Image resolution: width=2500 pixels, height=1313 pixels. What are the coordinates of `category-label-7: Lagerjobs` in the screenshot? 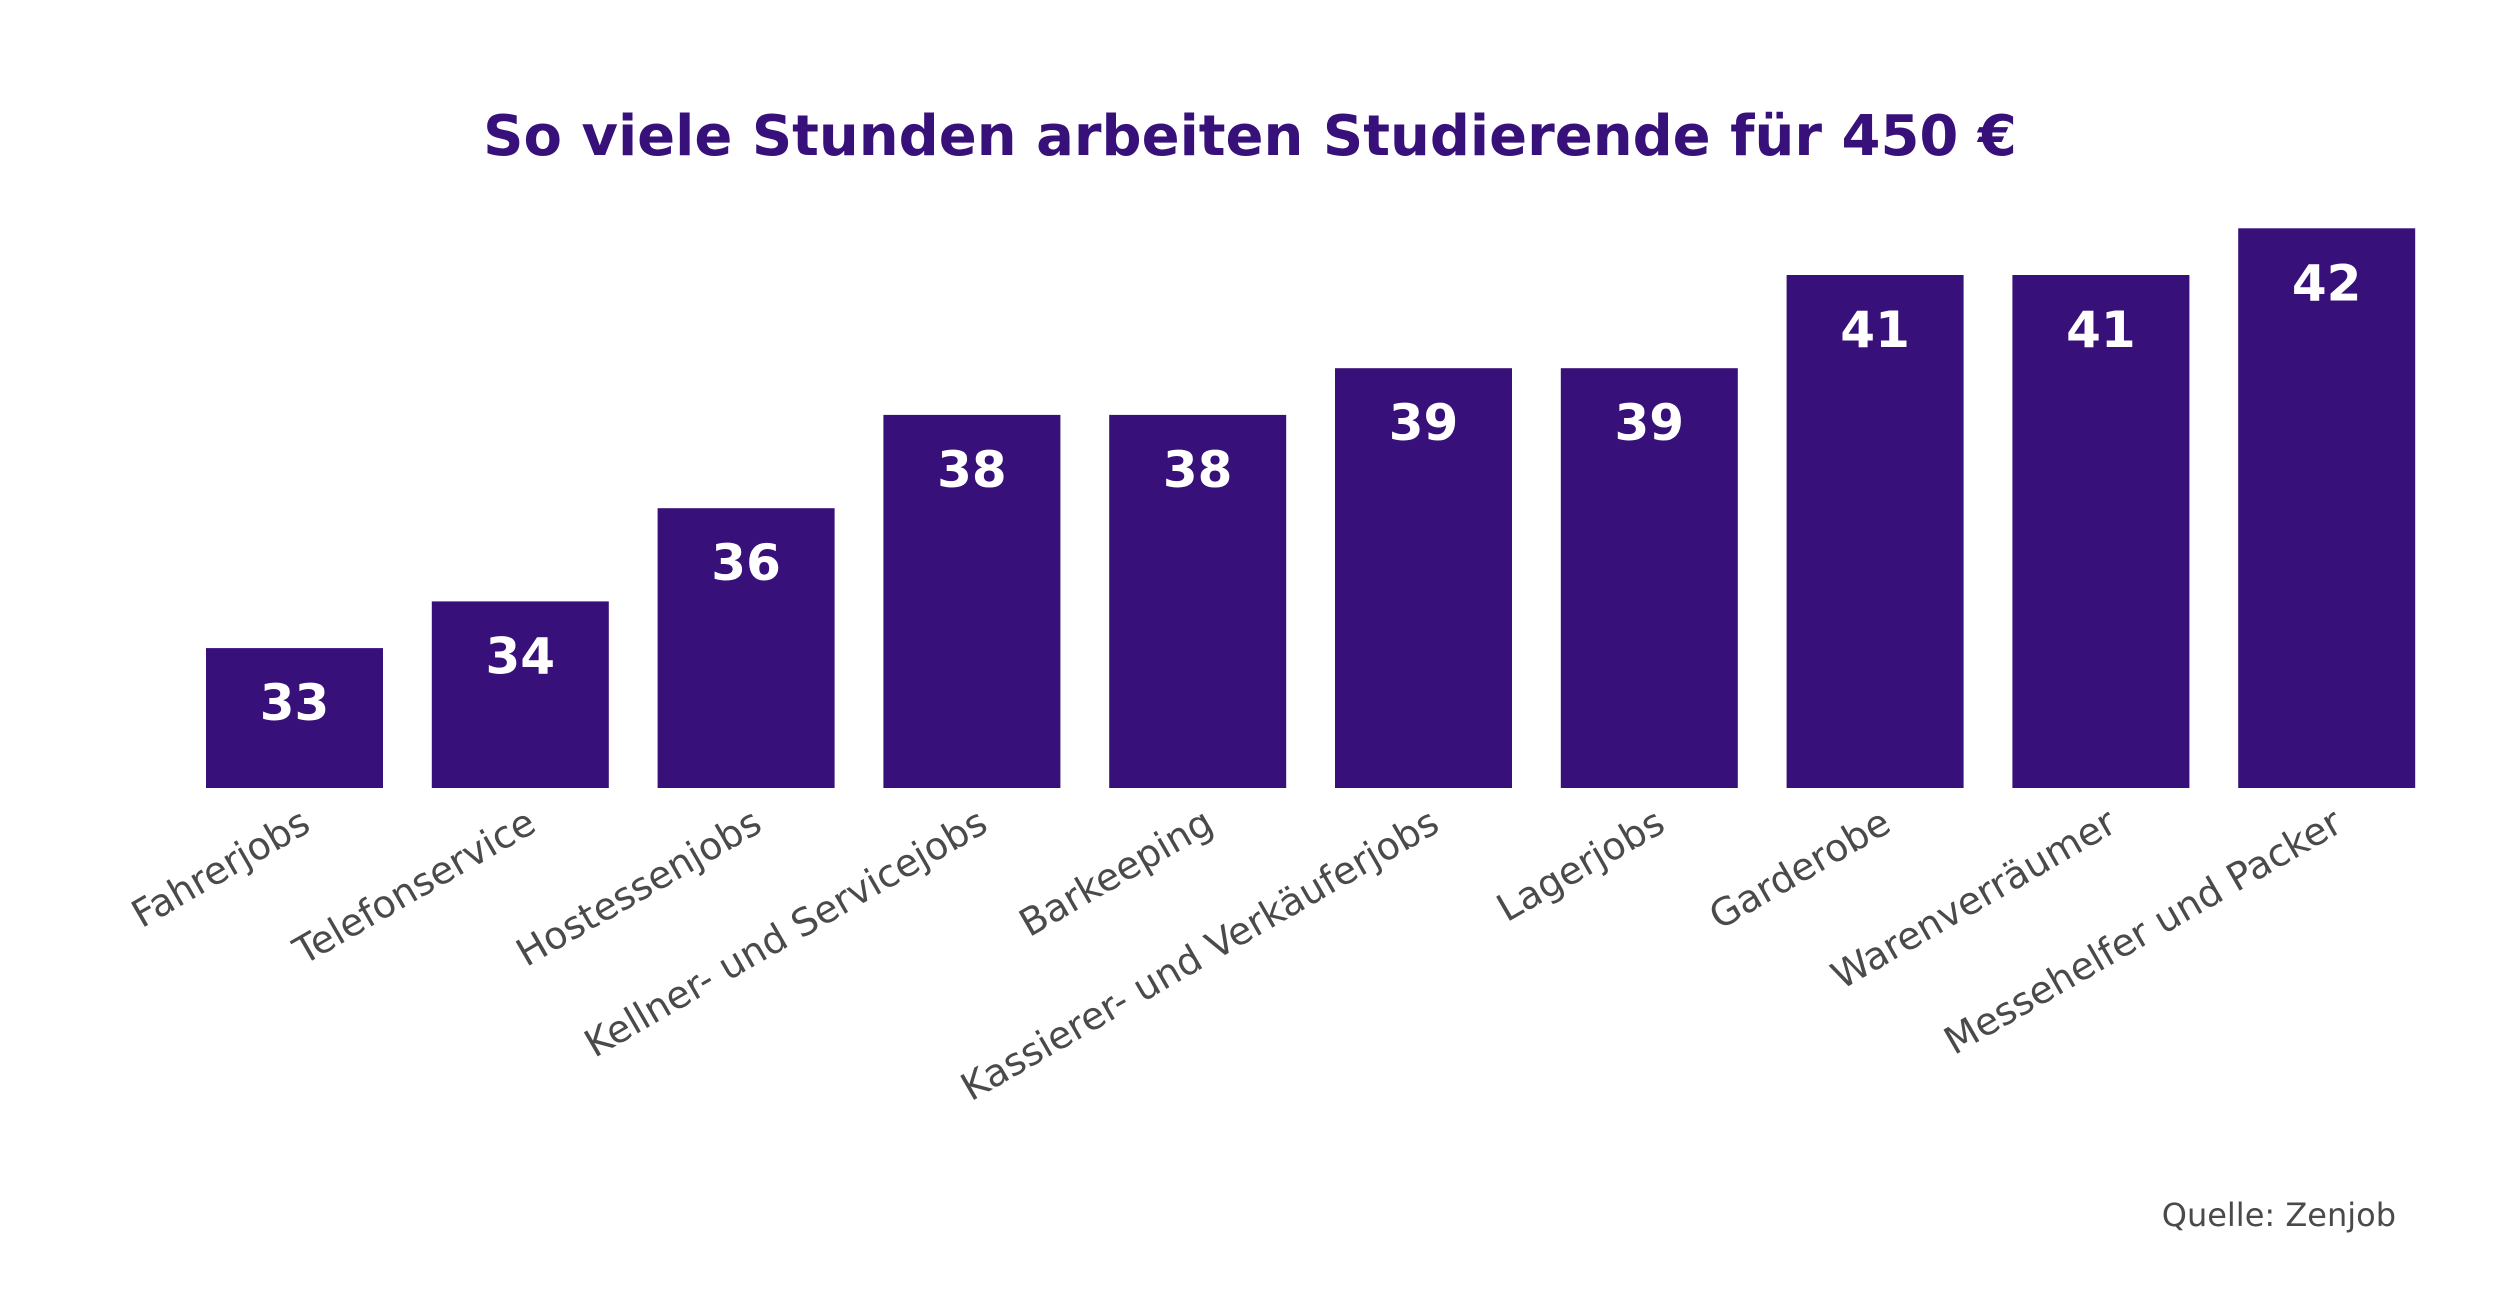 It's located at (1580, 865).